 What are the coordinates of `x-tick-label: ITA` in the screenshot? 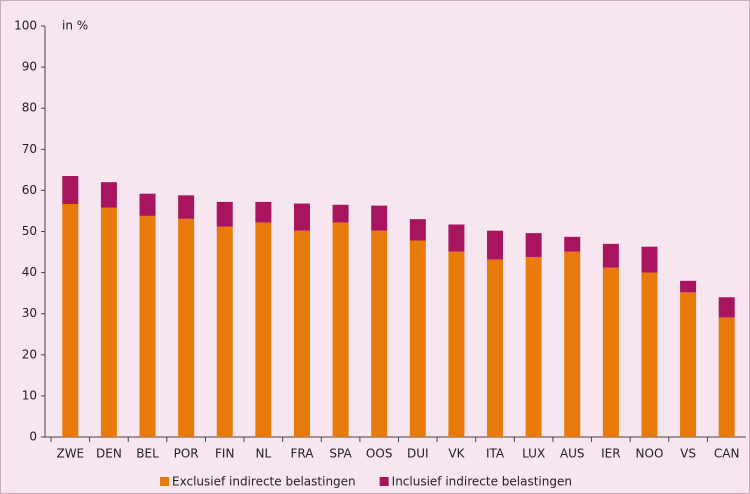 It's located at (495, 454).